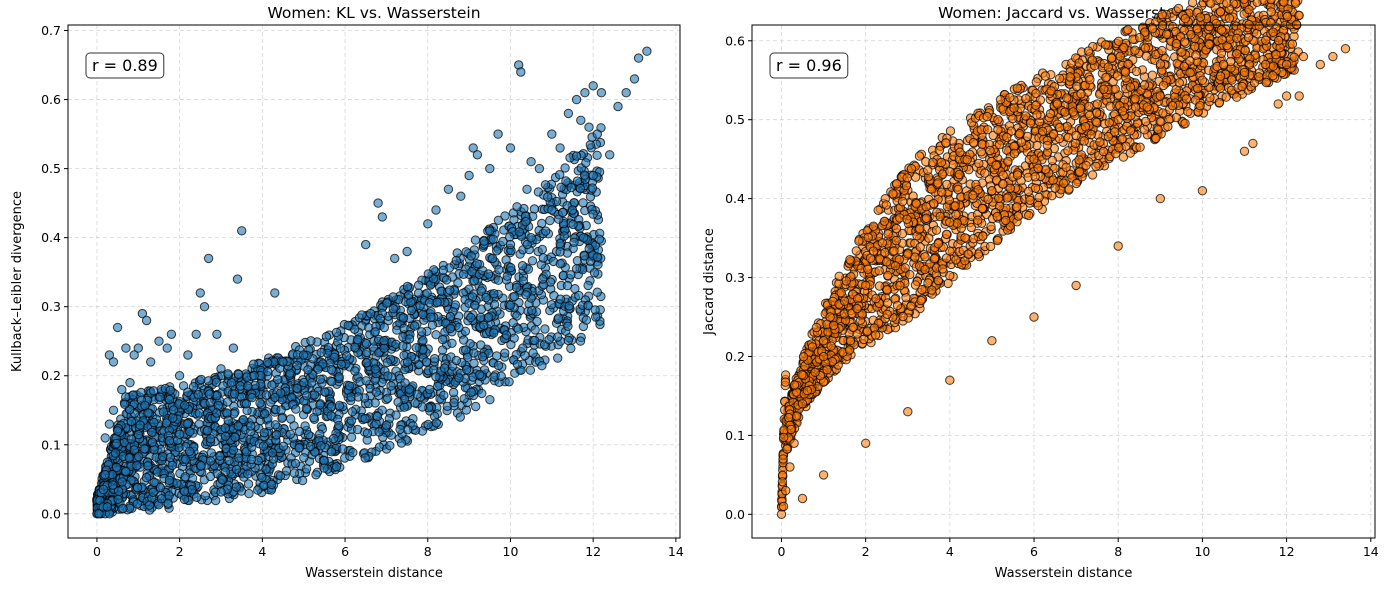 The image size is (1389, 590). I want to click on x-axis-label: Wasserstein distance, so click(1064, 573).